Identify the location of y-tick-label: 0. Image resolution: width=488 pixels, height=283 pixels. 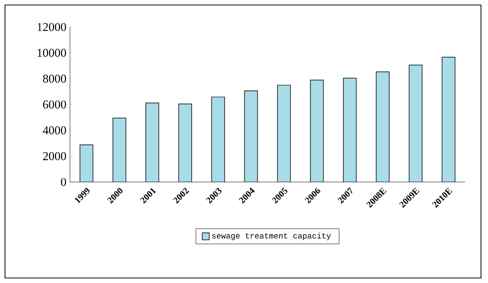
(63, 182).